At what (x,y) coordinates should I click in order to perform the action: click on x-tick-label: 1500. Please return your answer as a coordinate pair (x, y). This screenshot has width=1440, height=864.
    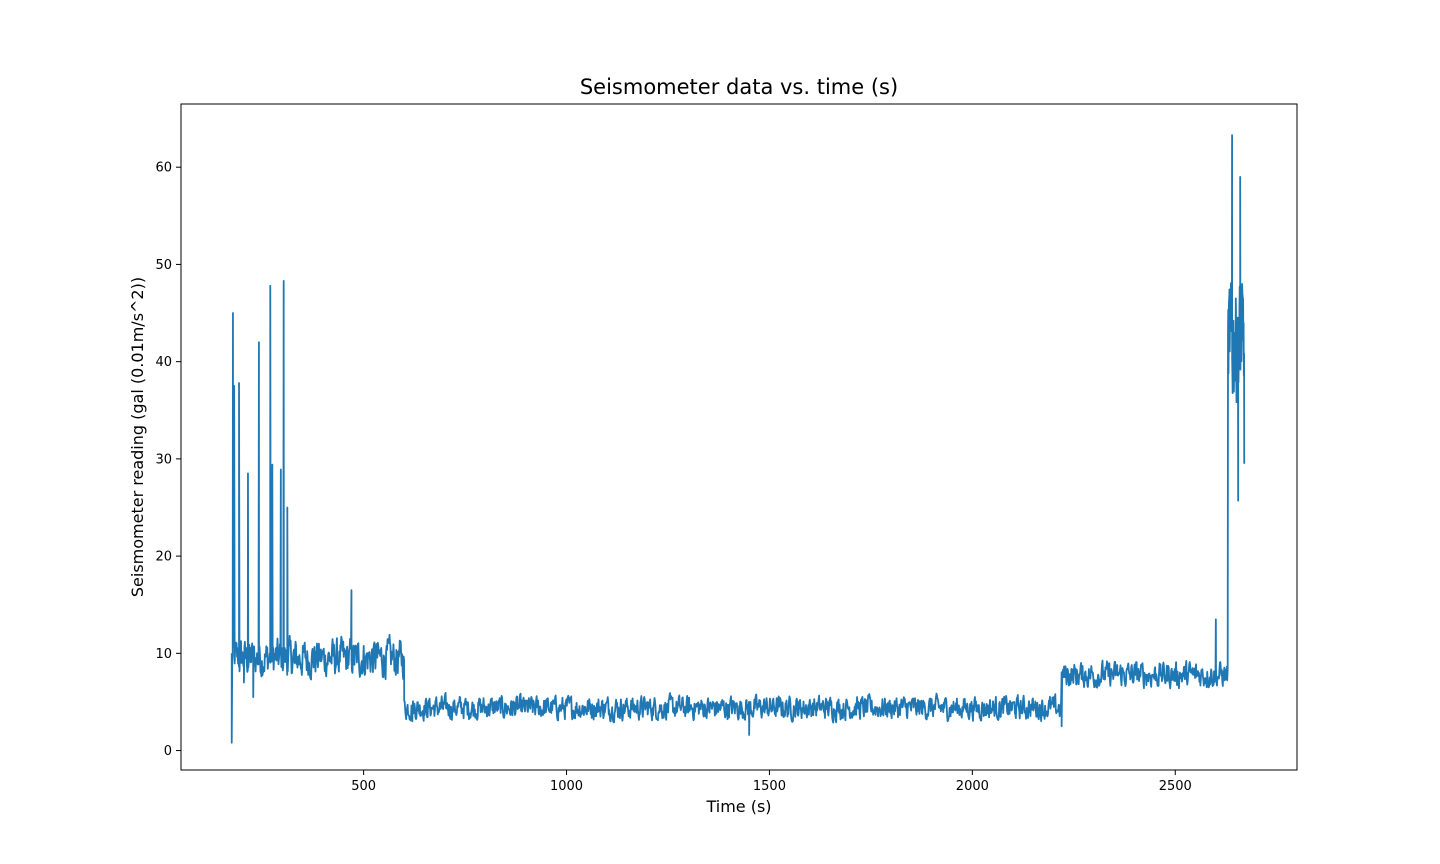
    Looking at the image, I should click on (769, 786).